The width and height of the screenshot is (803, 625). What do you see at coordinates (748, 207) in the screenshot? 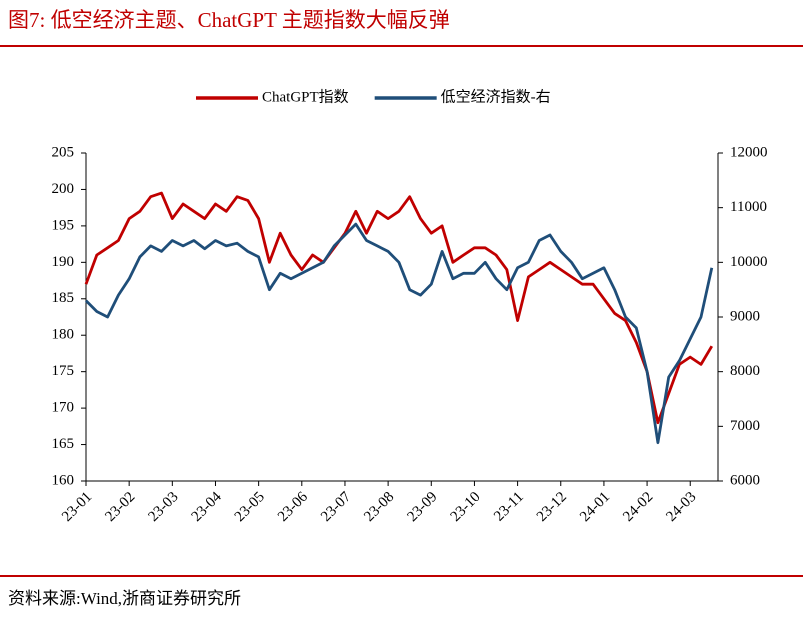
I see `y2-tick-label: 11000` at bounding box center [748, 207].